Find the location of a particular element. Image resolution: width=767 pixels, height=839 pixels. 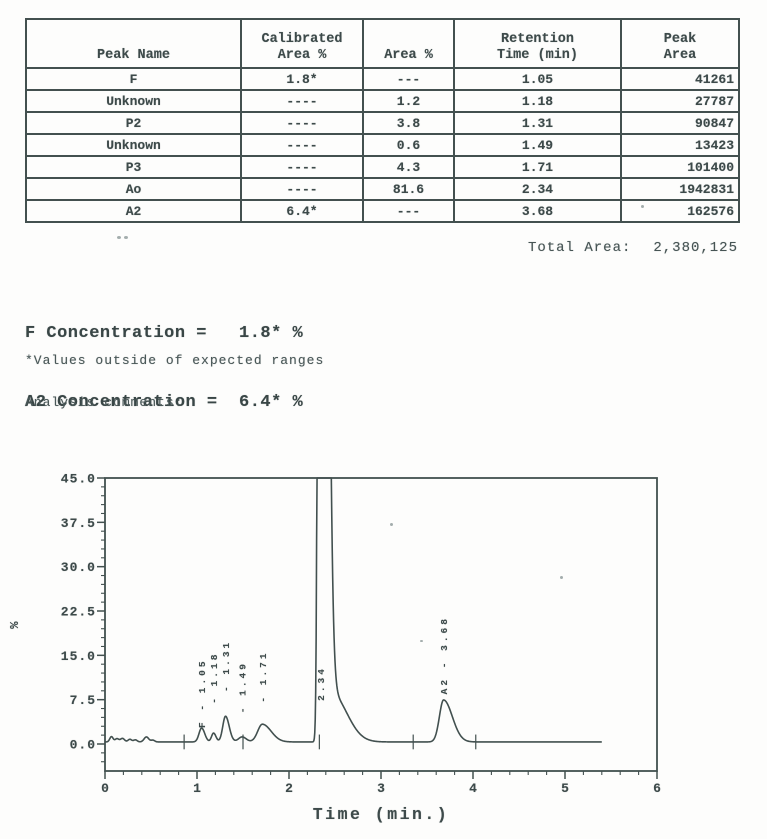

cell-peak_area: 27787 is located at coordinates (680, 101).